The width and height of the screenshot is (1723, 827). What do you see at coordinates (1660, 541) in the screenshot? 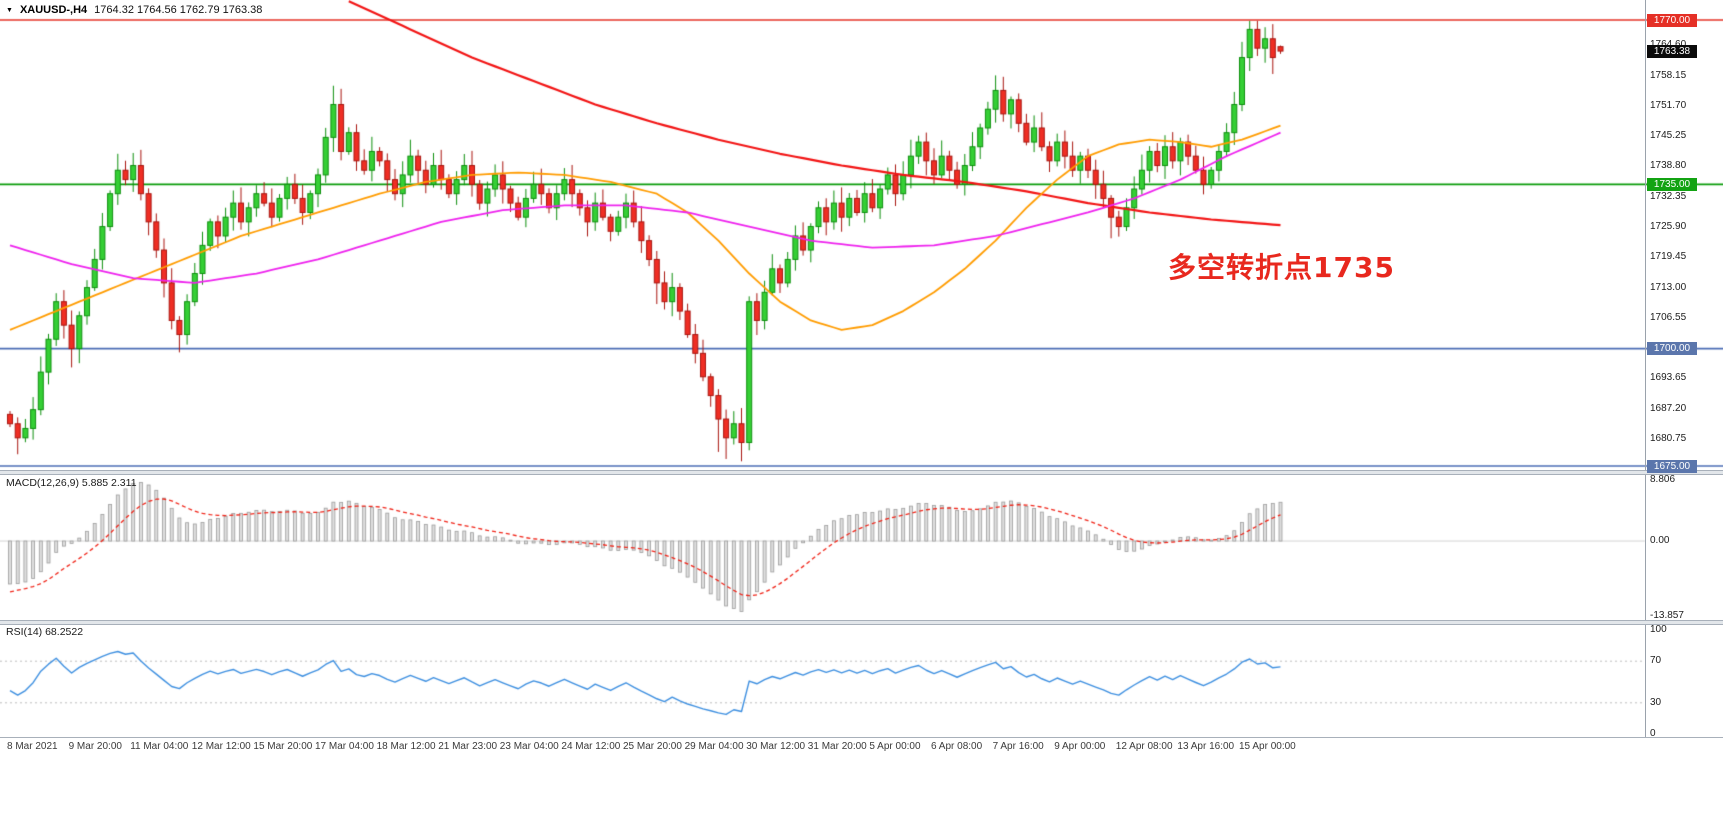
I see `macd-scale-label: 0.00` at bounding box center [1660, 541].